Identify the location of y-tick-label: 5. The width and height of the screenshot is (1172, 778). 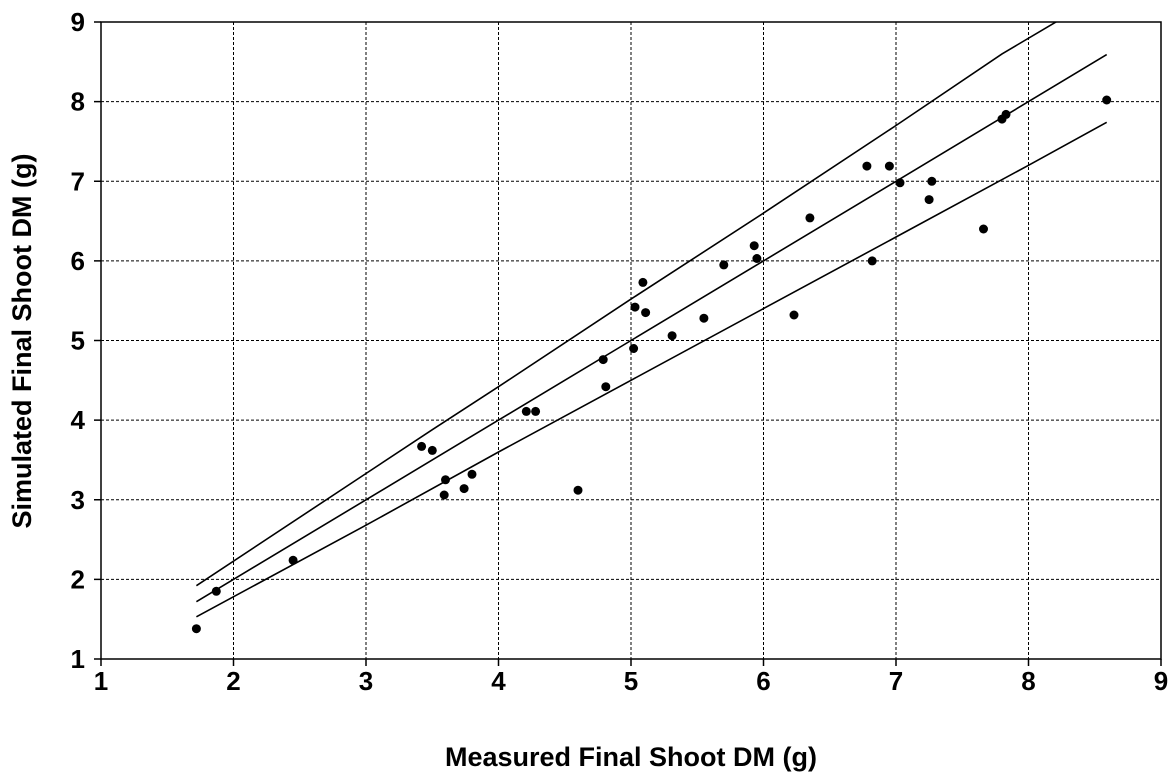
(78, 341).